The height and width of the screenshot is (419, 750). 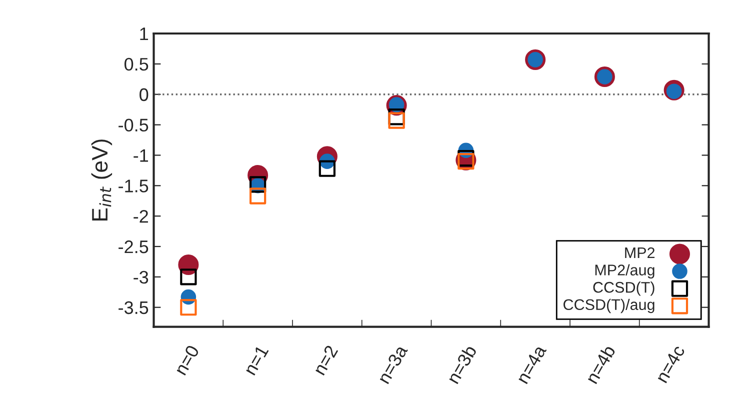 What do you see at coordinates (141, 216) in the screenshot?
I see `y-tick-label: -2` at bounding box center [141, 216].